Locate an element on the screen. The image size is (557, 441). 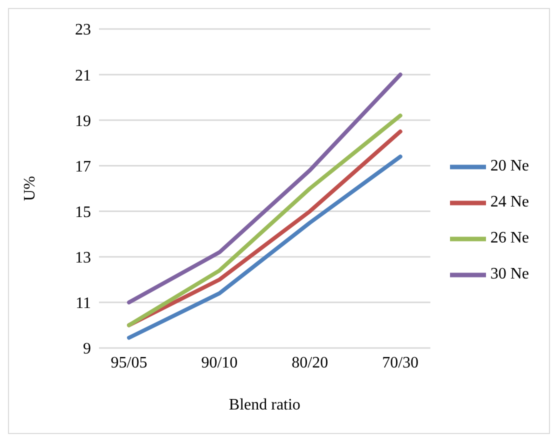
x-tick-label: 90/10 is located at coordinates (219, 363).